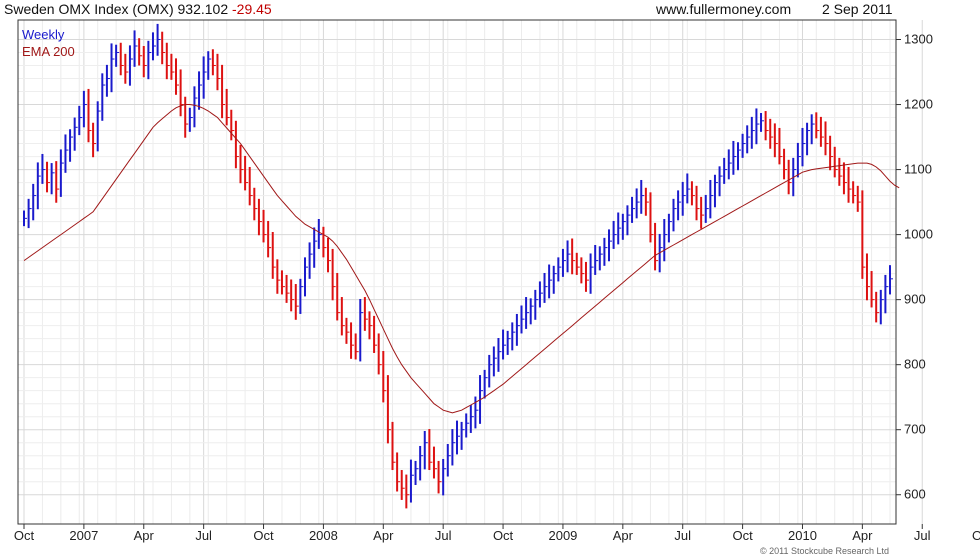 The height and width of the screenshot is (560, 980). Describe the element at coordinates (918, 104) in the screenshot. I see `y-tick-label: 1200` at that location.